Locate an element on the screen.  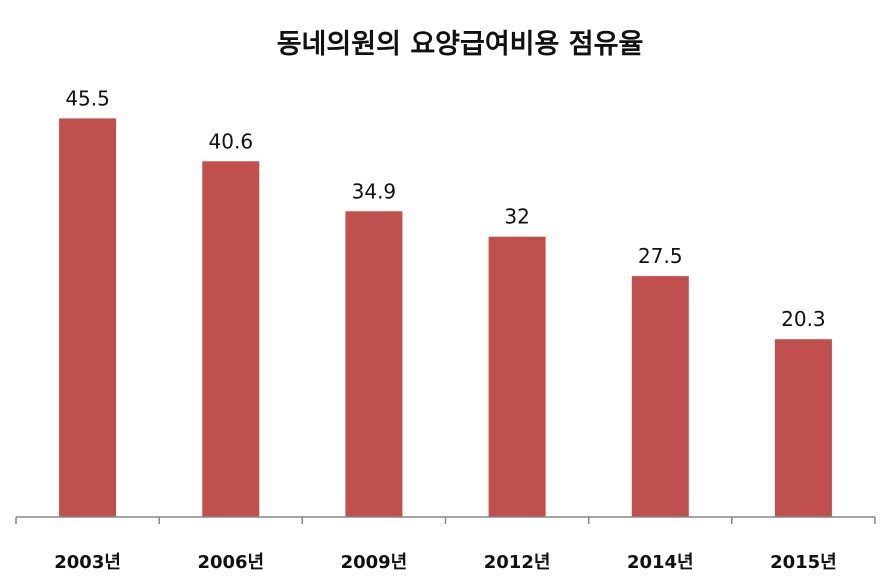
data-label-1: 40.6 is located at coordinates (231, 141).